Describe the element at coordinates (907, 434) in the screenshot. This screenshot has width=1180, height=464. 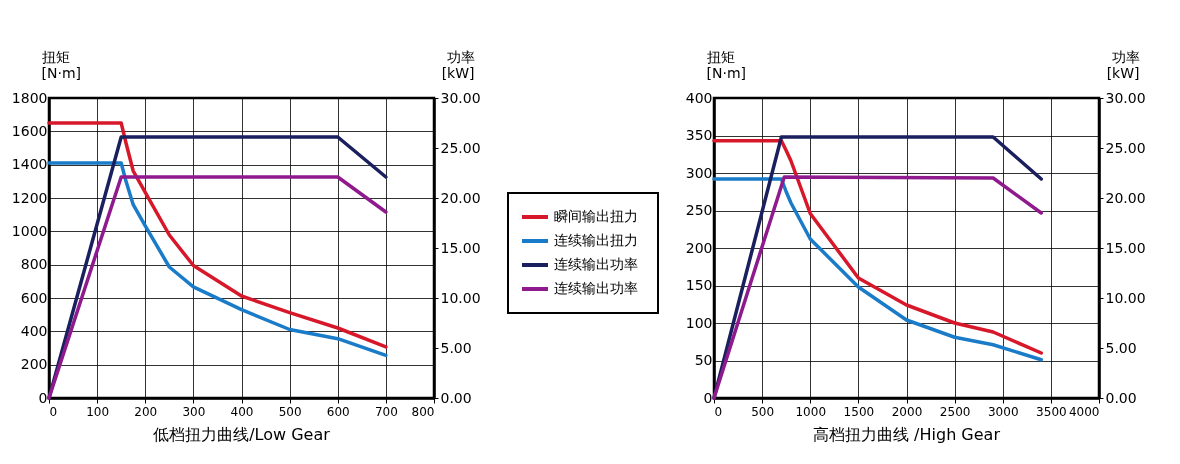
I see `text: 高档扭力曲线 /High Gear` at that location.